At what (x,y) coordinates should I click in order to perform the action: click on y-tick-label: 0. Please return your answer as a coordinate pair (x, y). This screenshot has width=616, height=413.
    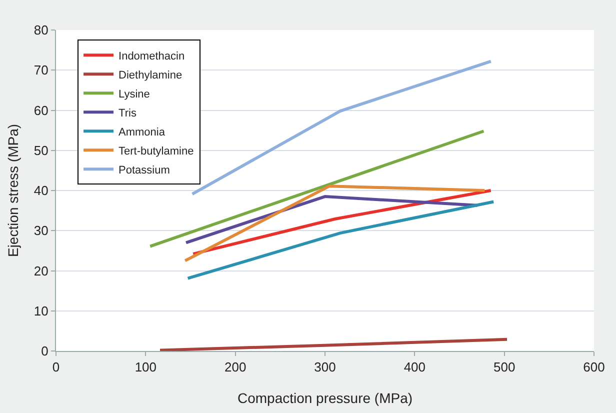
    Looking at the image, I should click on (44, 351).